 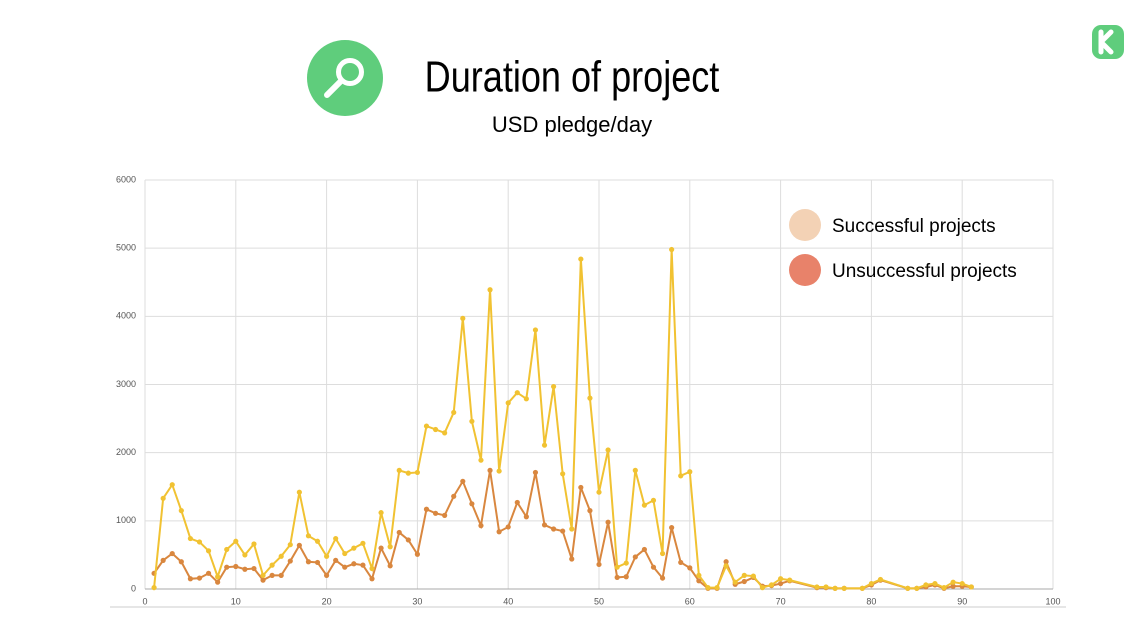 I want to click on logo, so click(x=1108, y=42).